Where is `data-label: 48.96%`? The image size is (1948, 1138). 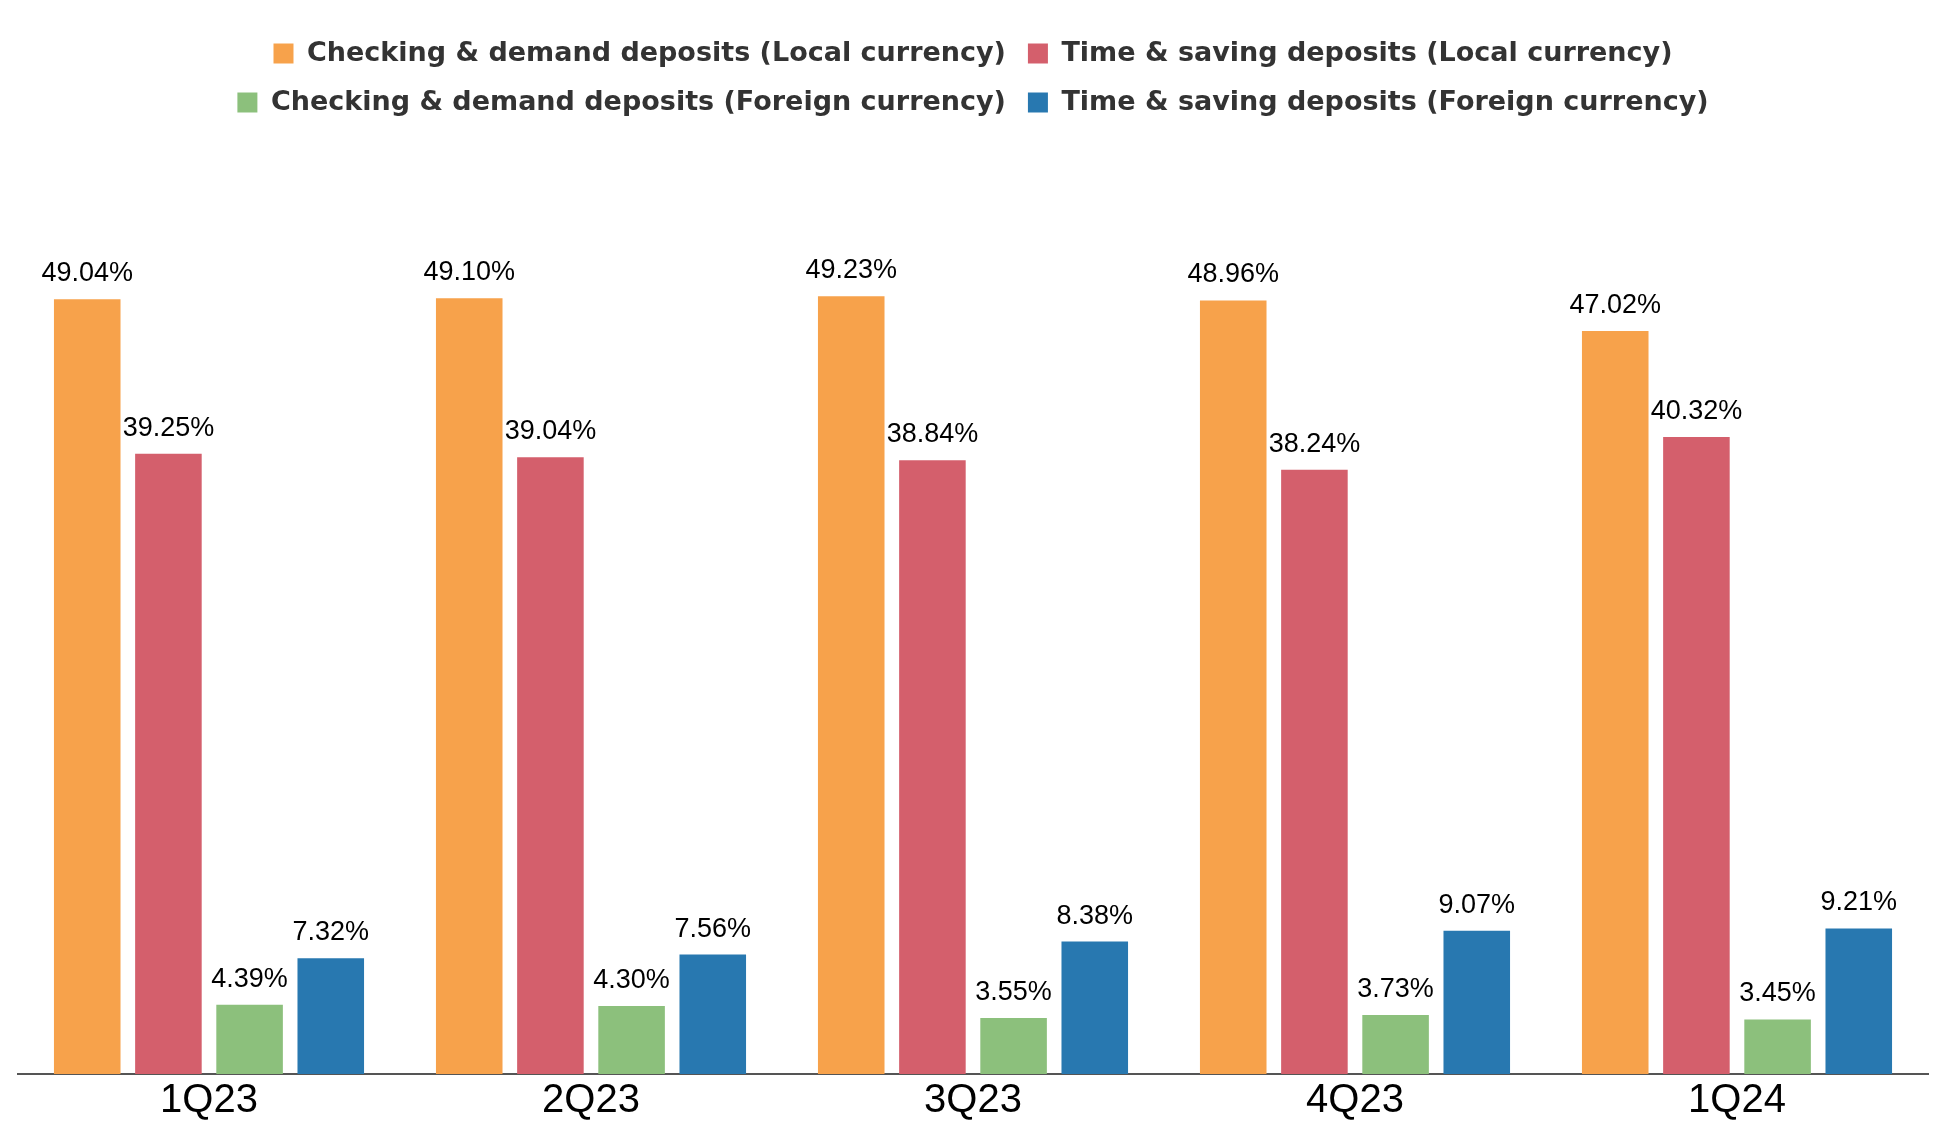
data-label: 48.96% is located at coordinates (1233, 273).